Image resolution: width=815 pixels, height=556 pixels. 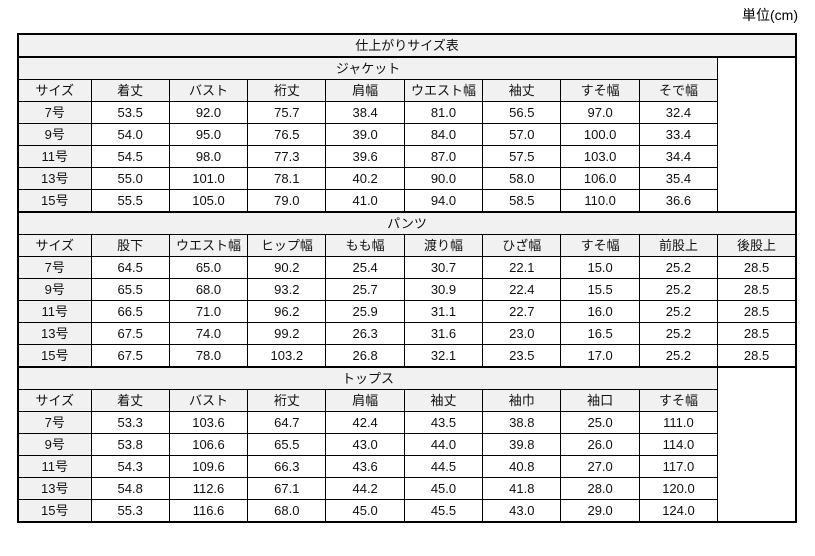 What do you see at coordinates (770, 15) in the screenshot?
I see `unit-label: 単位(cm)` at bounding box center [770, 15].